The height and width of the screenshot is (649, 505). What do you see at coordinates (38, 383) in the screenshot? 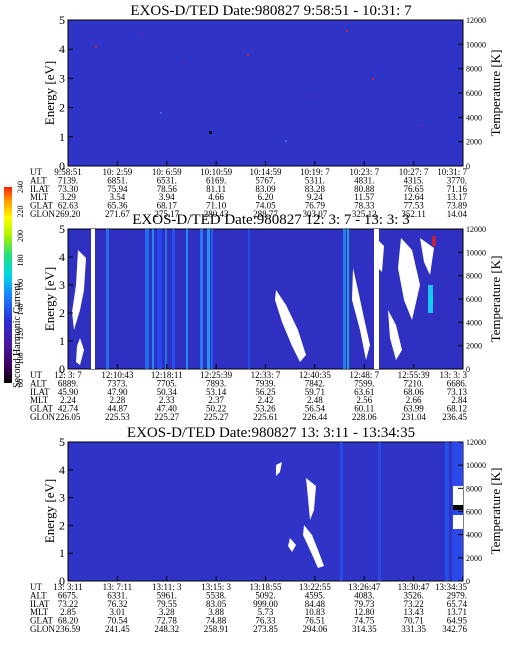
I see `table-row-label: ALT` at bounding box center [38, 383].